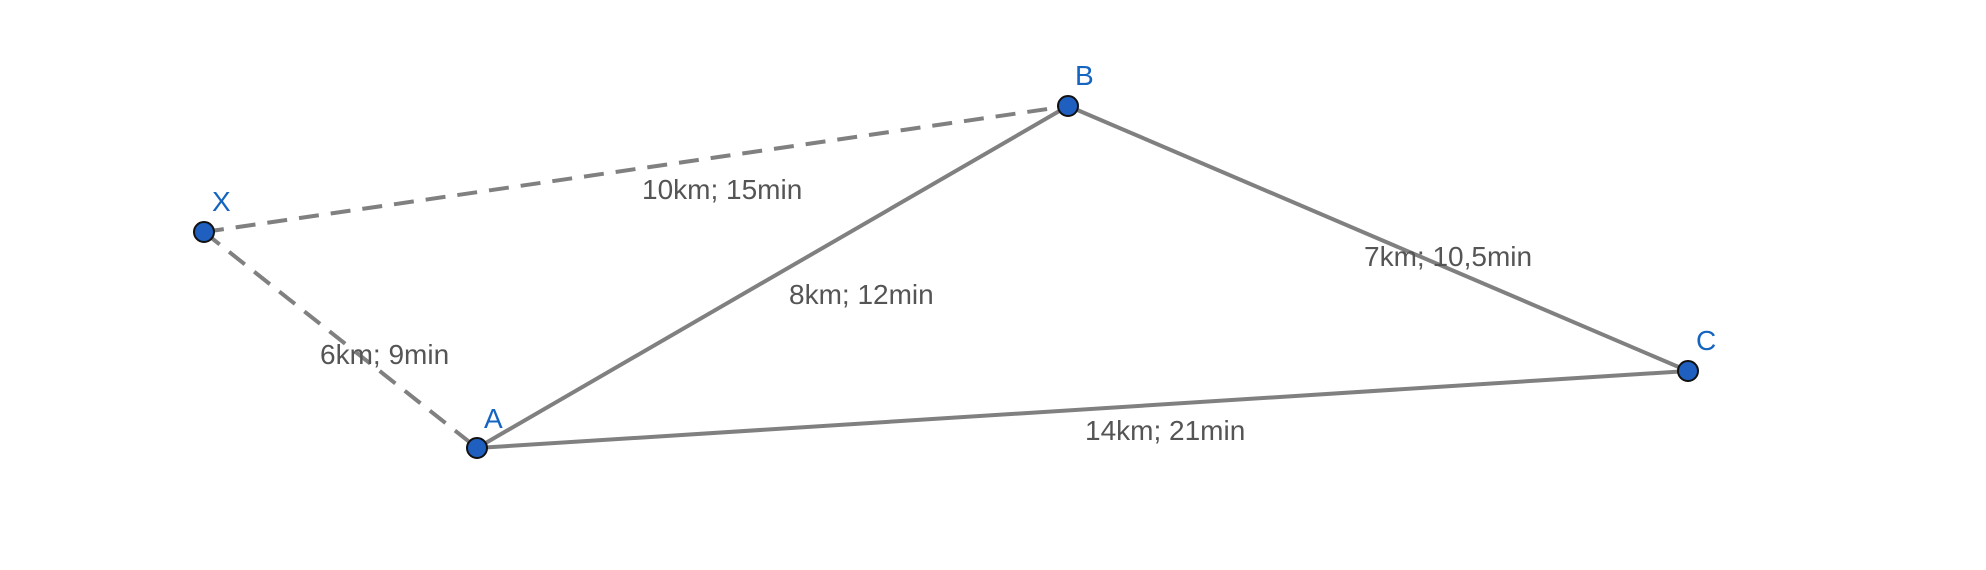  I want to click on point-a, so click(477, 448).